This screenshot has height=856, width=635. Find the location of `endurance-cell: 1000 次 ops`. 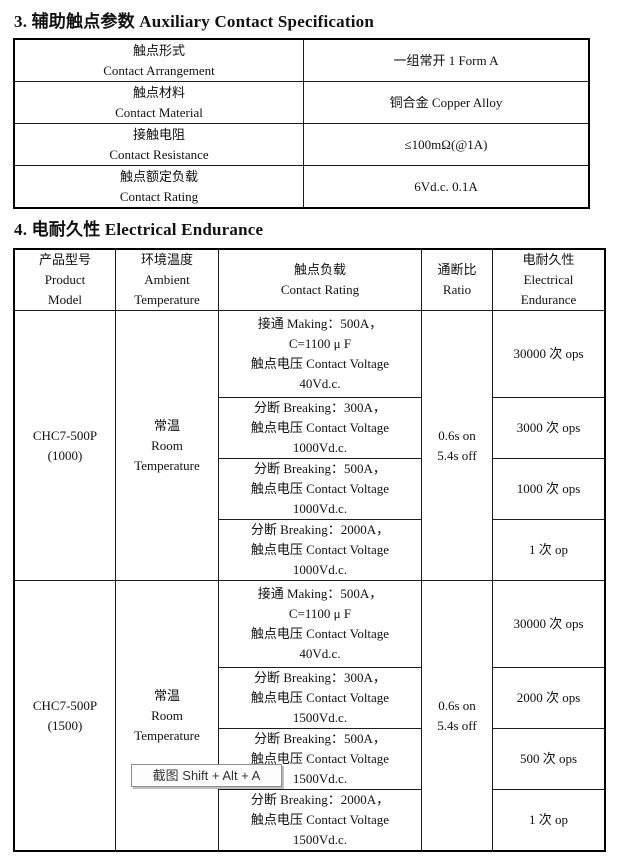

endurance-cell: 1000 次 ops is located at coordinates (549, 489).